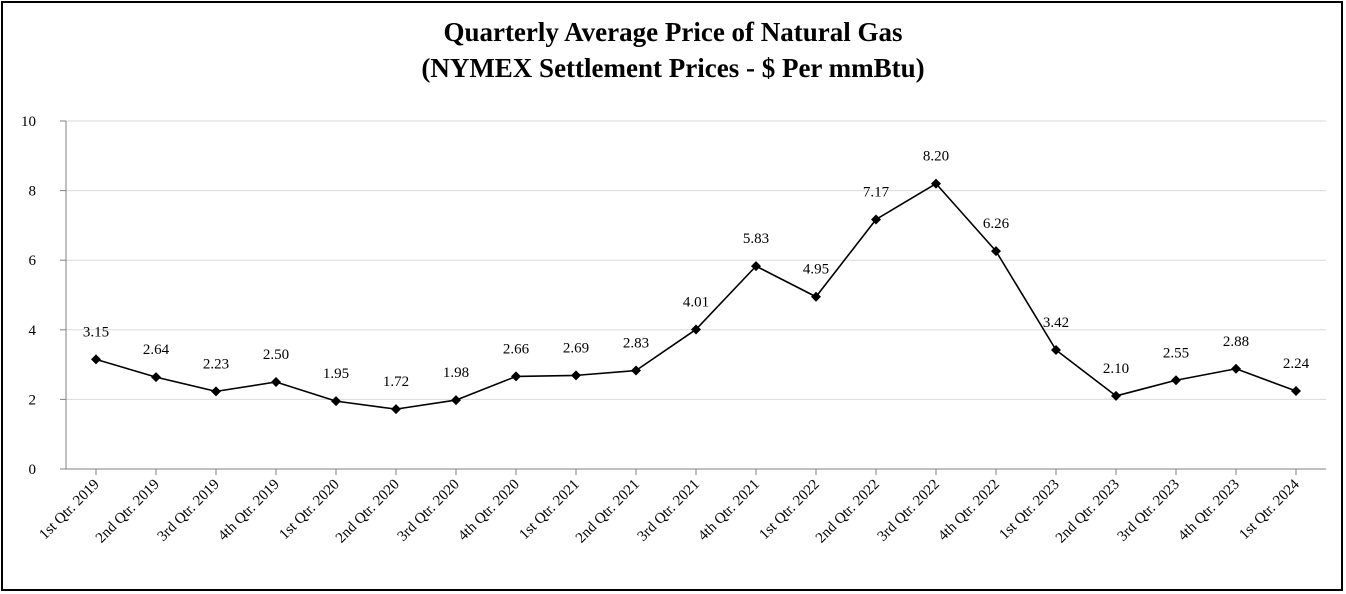  Describe the element at coordinates (276, 355) in the screenshot. I see `data-label: 2.50` at that location.